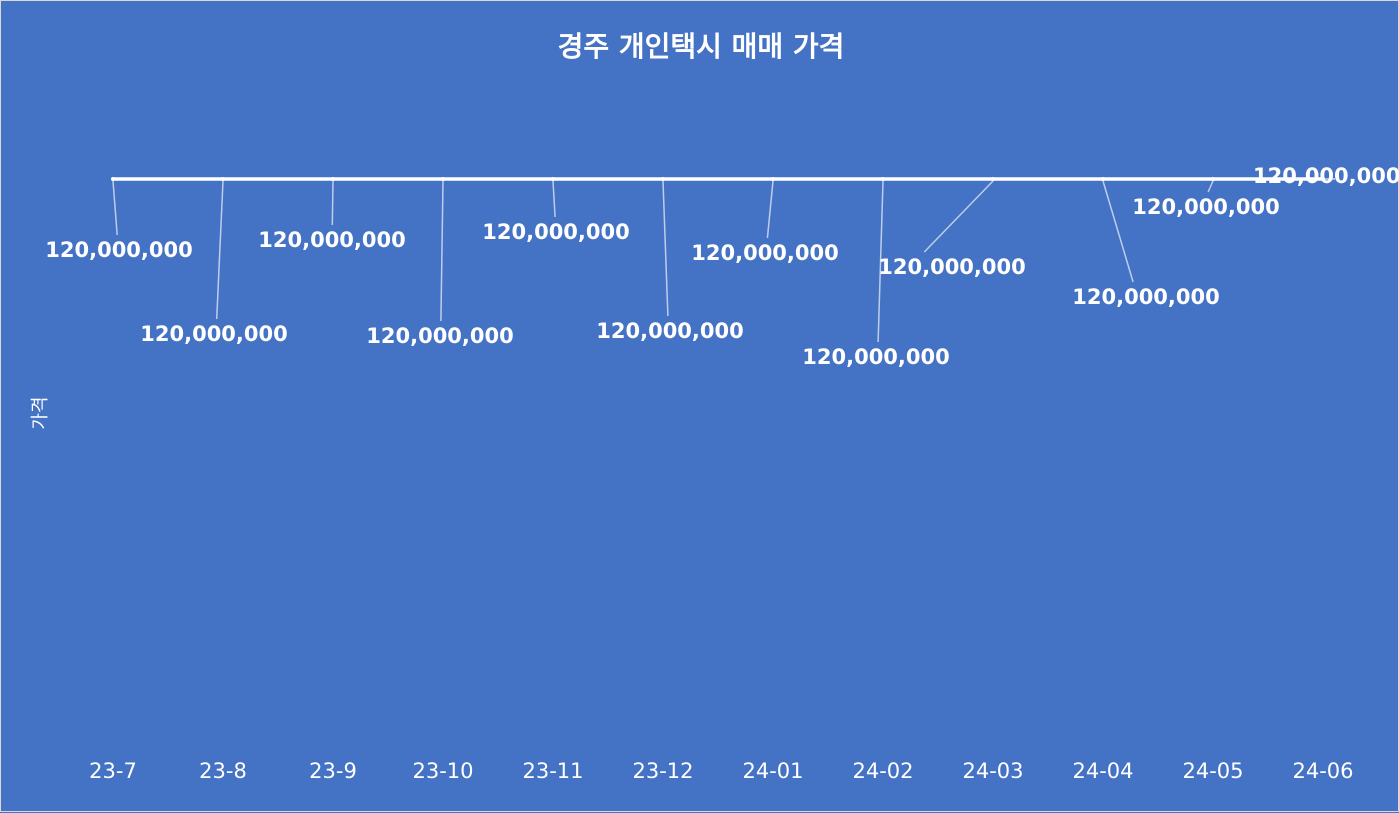  I want to click on x-tick-label: 23-7, so click(113, 771).